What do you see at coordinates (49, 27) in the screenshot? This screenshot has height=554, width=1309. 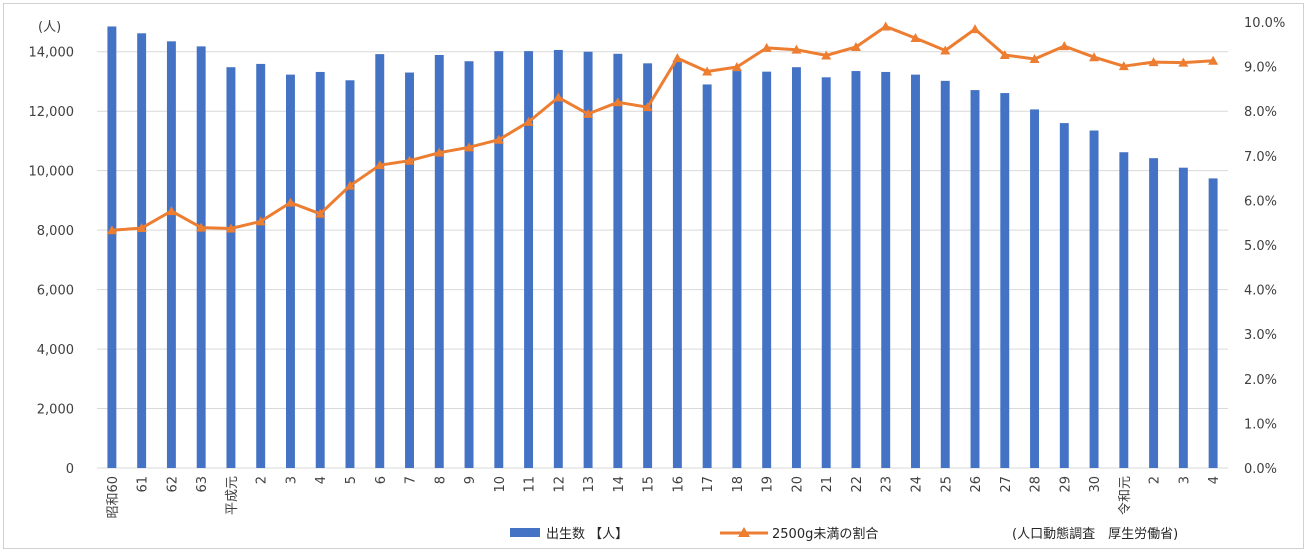 I see `left-axis-unit-label: (人)` at bounding box center [49, 27].